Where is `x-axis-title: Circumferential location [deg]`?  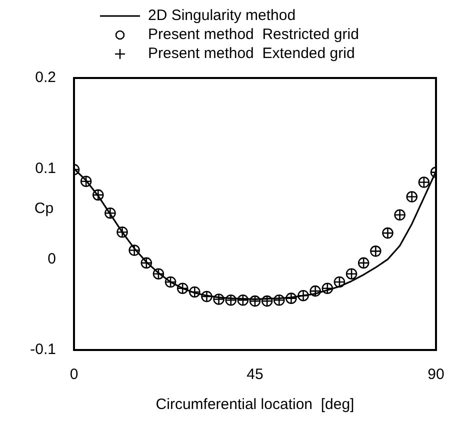
x-axis-title: Circumferential location [deg] is located at coordinates (255, 405).